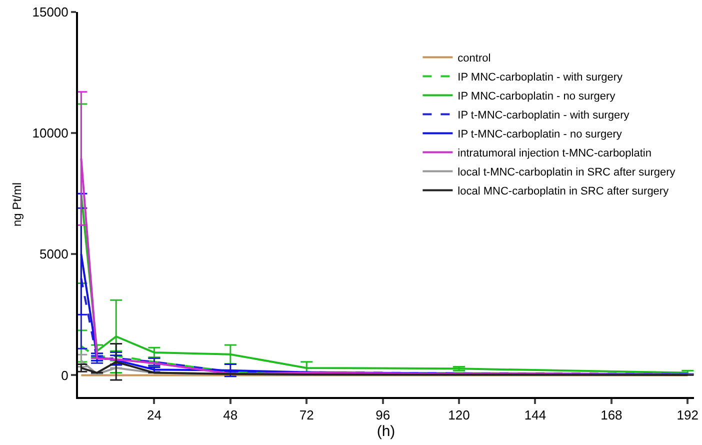  Describe the element at coordinates (306, 415) in the screenshot. I see `x-tick-label: 72` at that location.